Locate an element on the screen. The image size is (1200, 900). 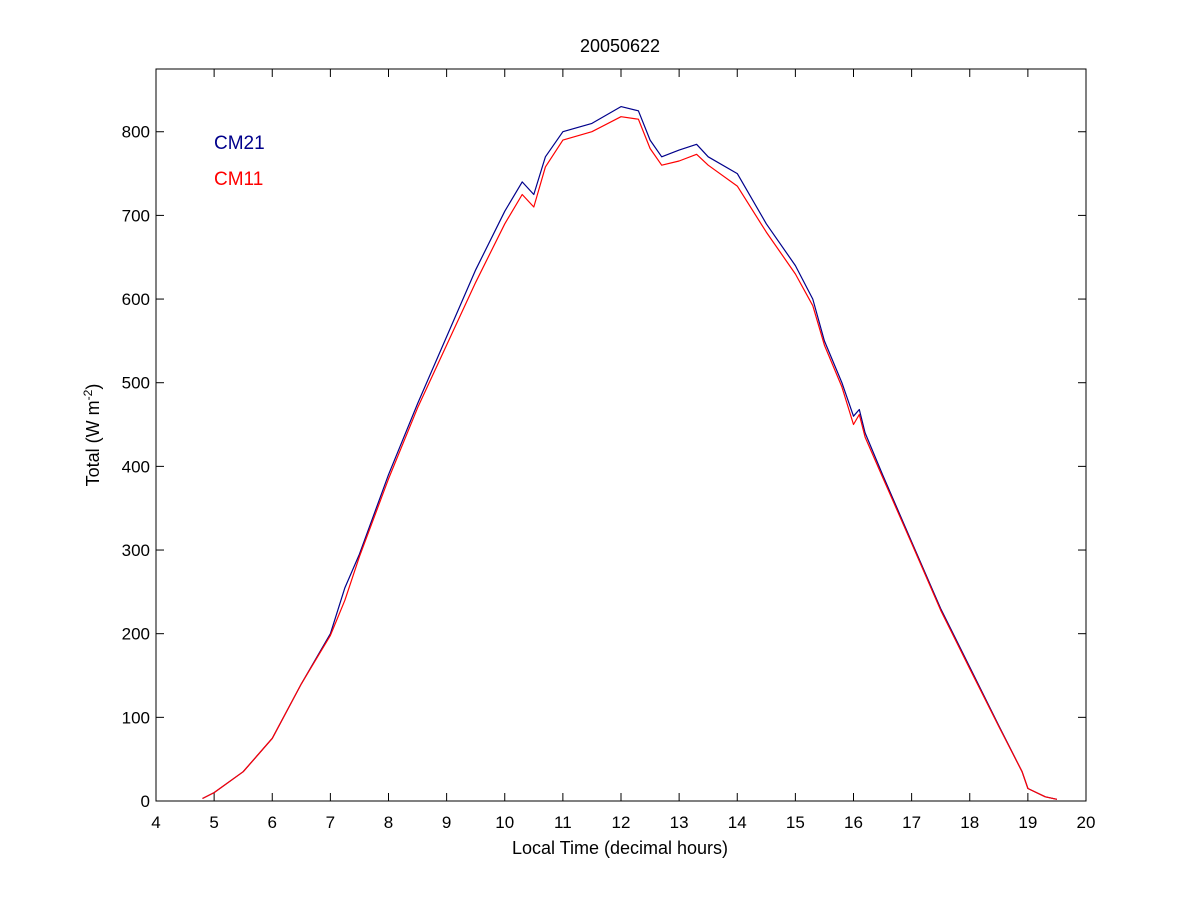
x-tick-label: 20 is located at coordinates (1086, 822).